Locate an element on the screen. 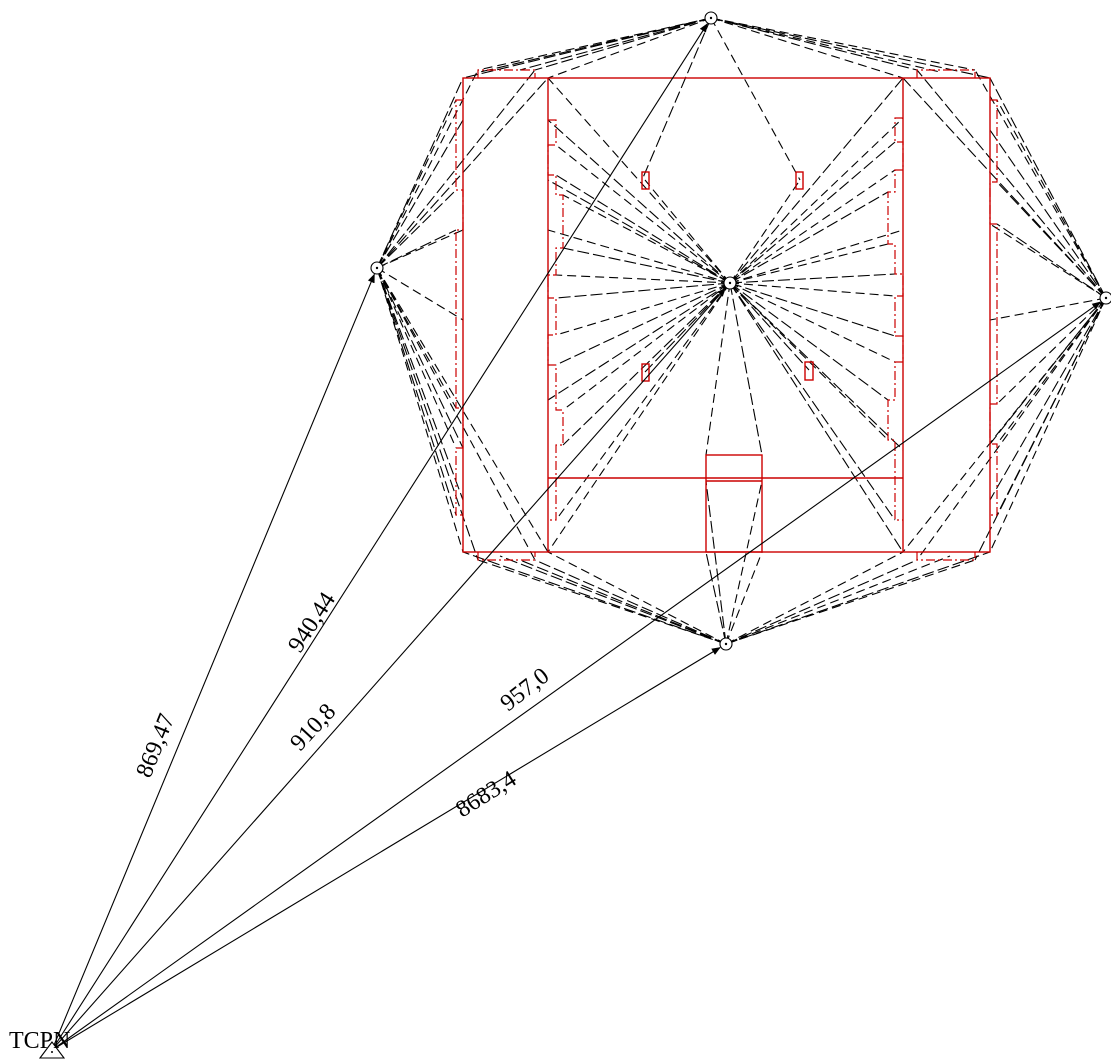 The height and width of the screenshot is (1060, 1111). base-station: TCPN is located at coordinates (39, 1043).